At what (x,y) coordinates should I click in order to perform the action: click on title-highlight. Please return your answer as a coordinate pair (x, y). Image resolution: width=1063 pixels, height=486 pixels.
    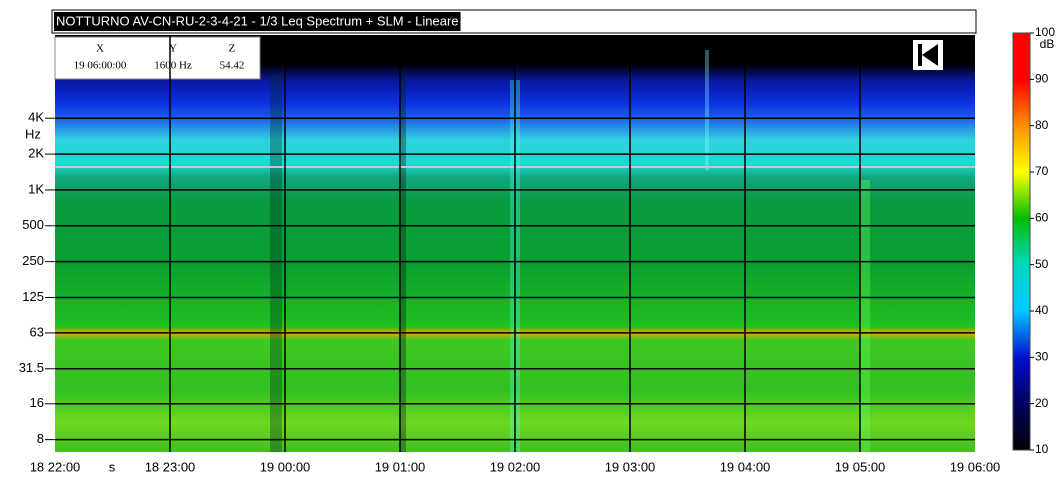
    Looking at the image, I should click on (257, 21).